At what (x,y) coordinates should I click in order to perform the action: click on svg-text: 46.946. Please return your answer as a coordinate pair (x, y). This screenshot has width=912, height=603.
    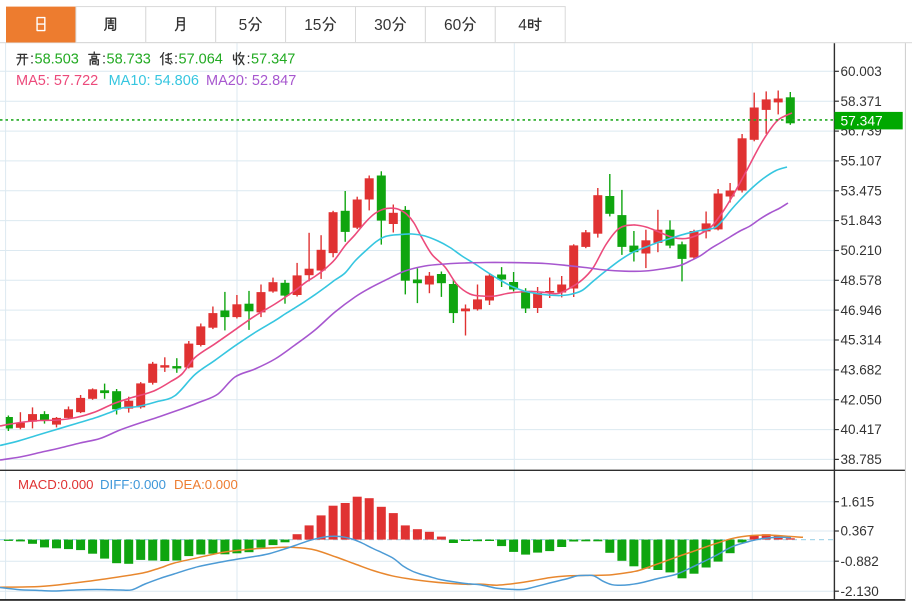
    Looking at the image, I should click on (861, 310).